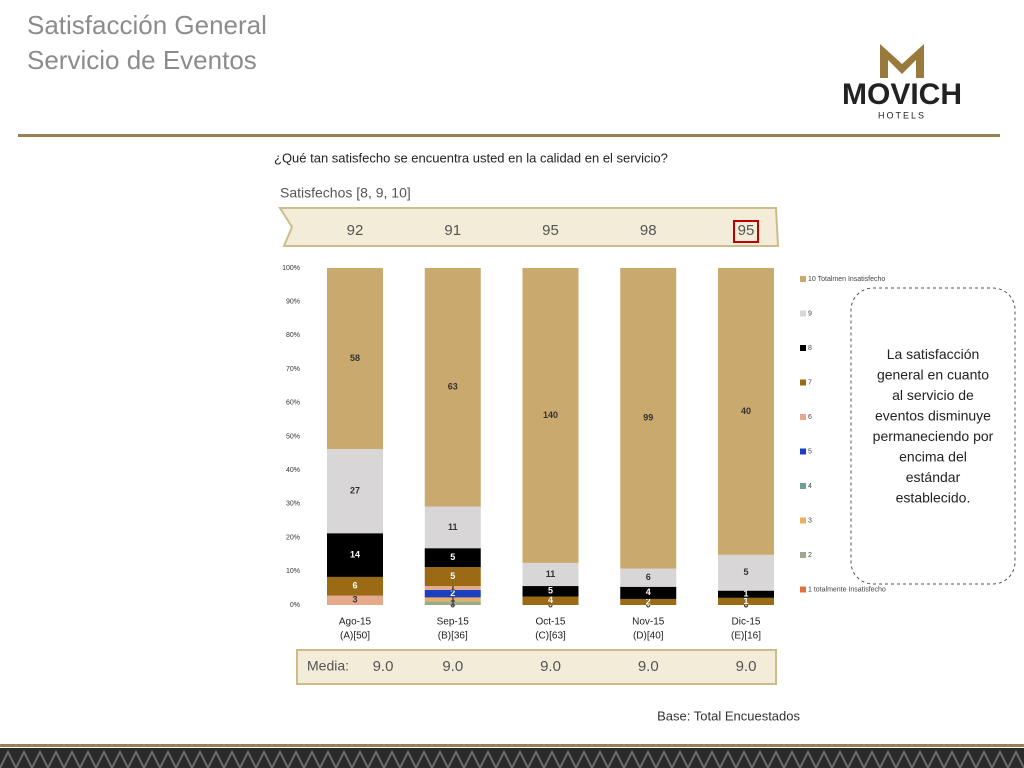 The image size is (1024, 768). Describe the element at coordinates (648, 592) in the screenshot. I see `segment-label: 4` at that location.